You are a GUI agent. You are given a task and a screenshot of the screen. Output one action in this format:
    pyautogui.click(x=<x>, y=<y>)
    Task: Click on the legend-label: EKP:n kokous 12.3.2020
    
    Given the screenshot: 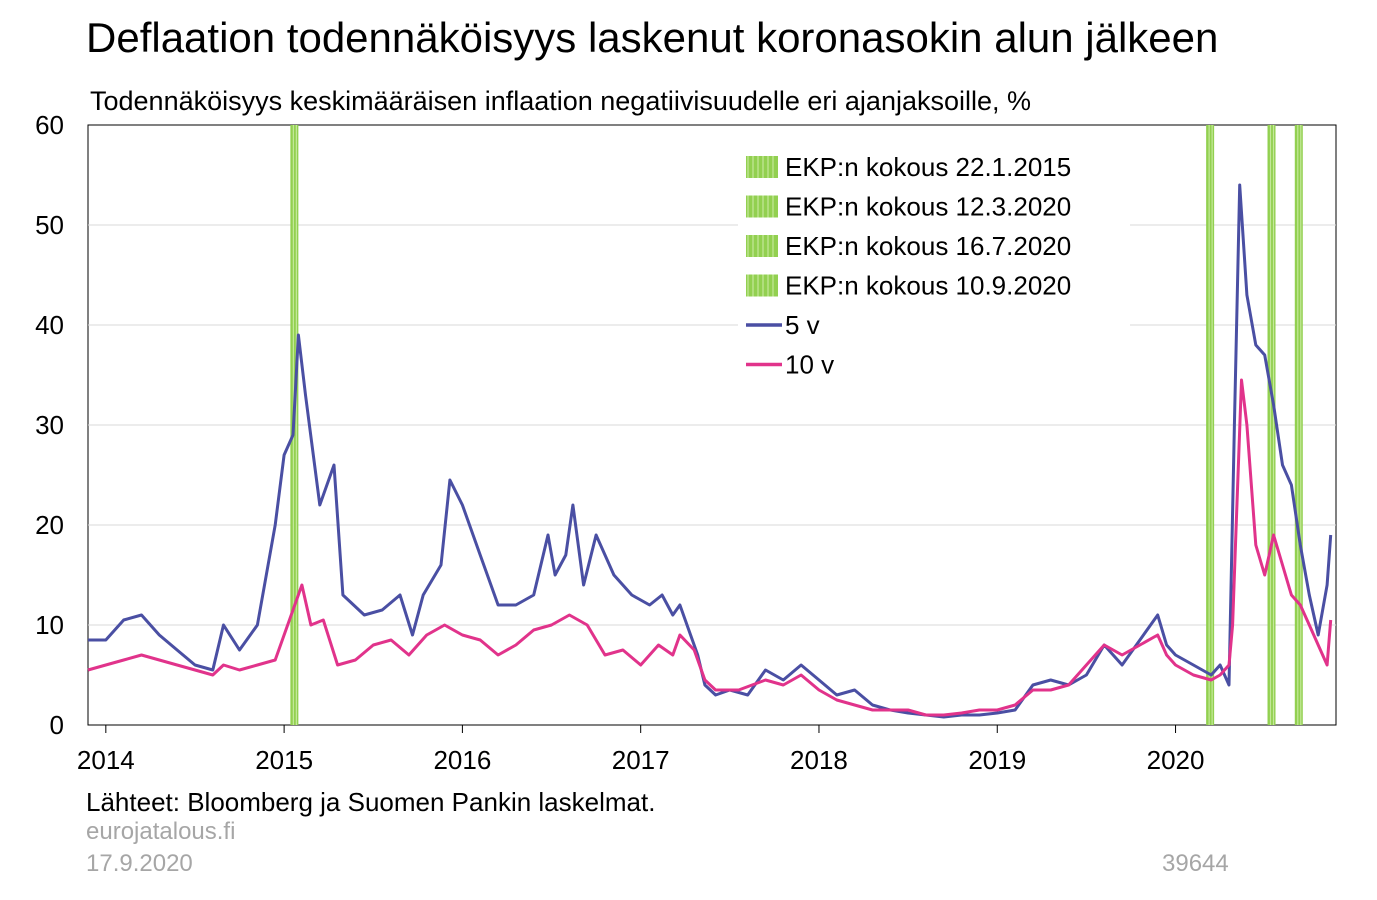 What is the action you would take?
    pyautogui.click(x=928, y=207)
    